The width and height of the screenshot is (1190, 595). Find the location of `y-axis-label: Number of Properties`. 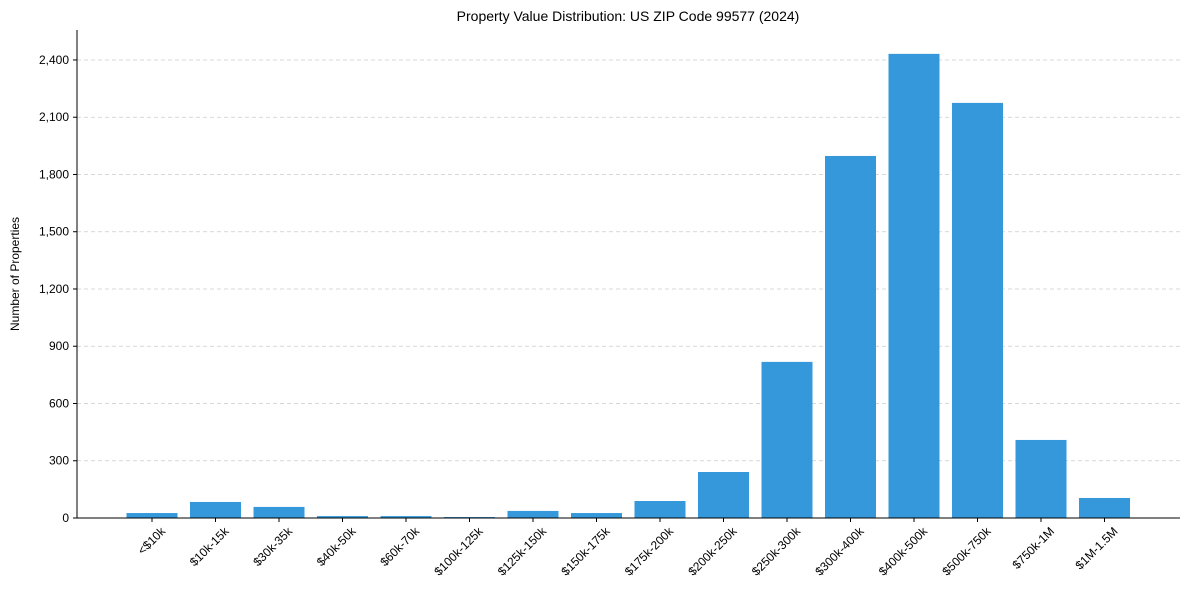

y-axis-label: Number of Properties is located at coordinates (15, 274).